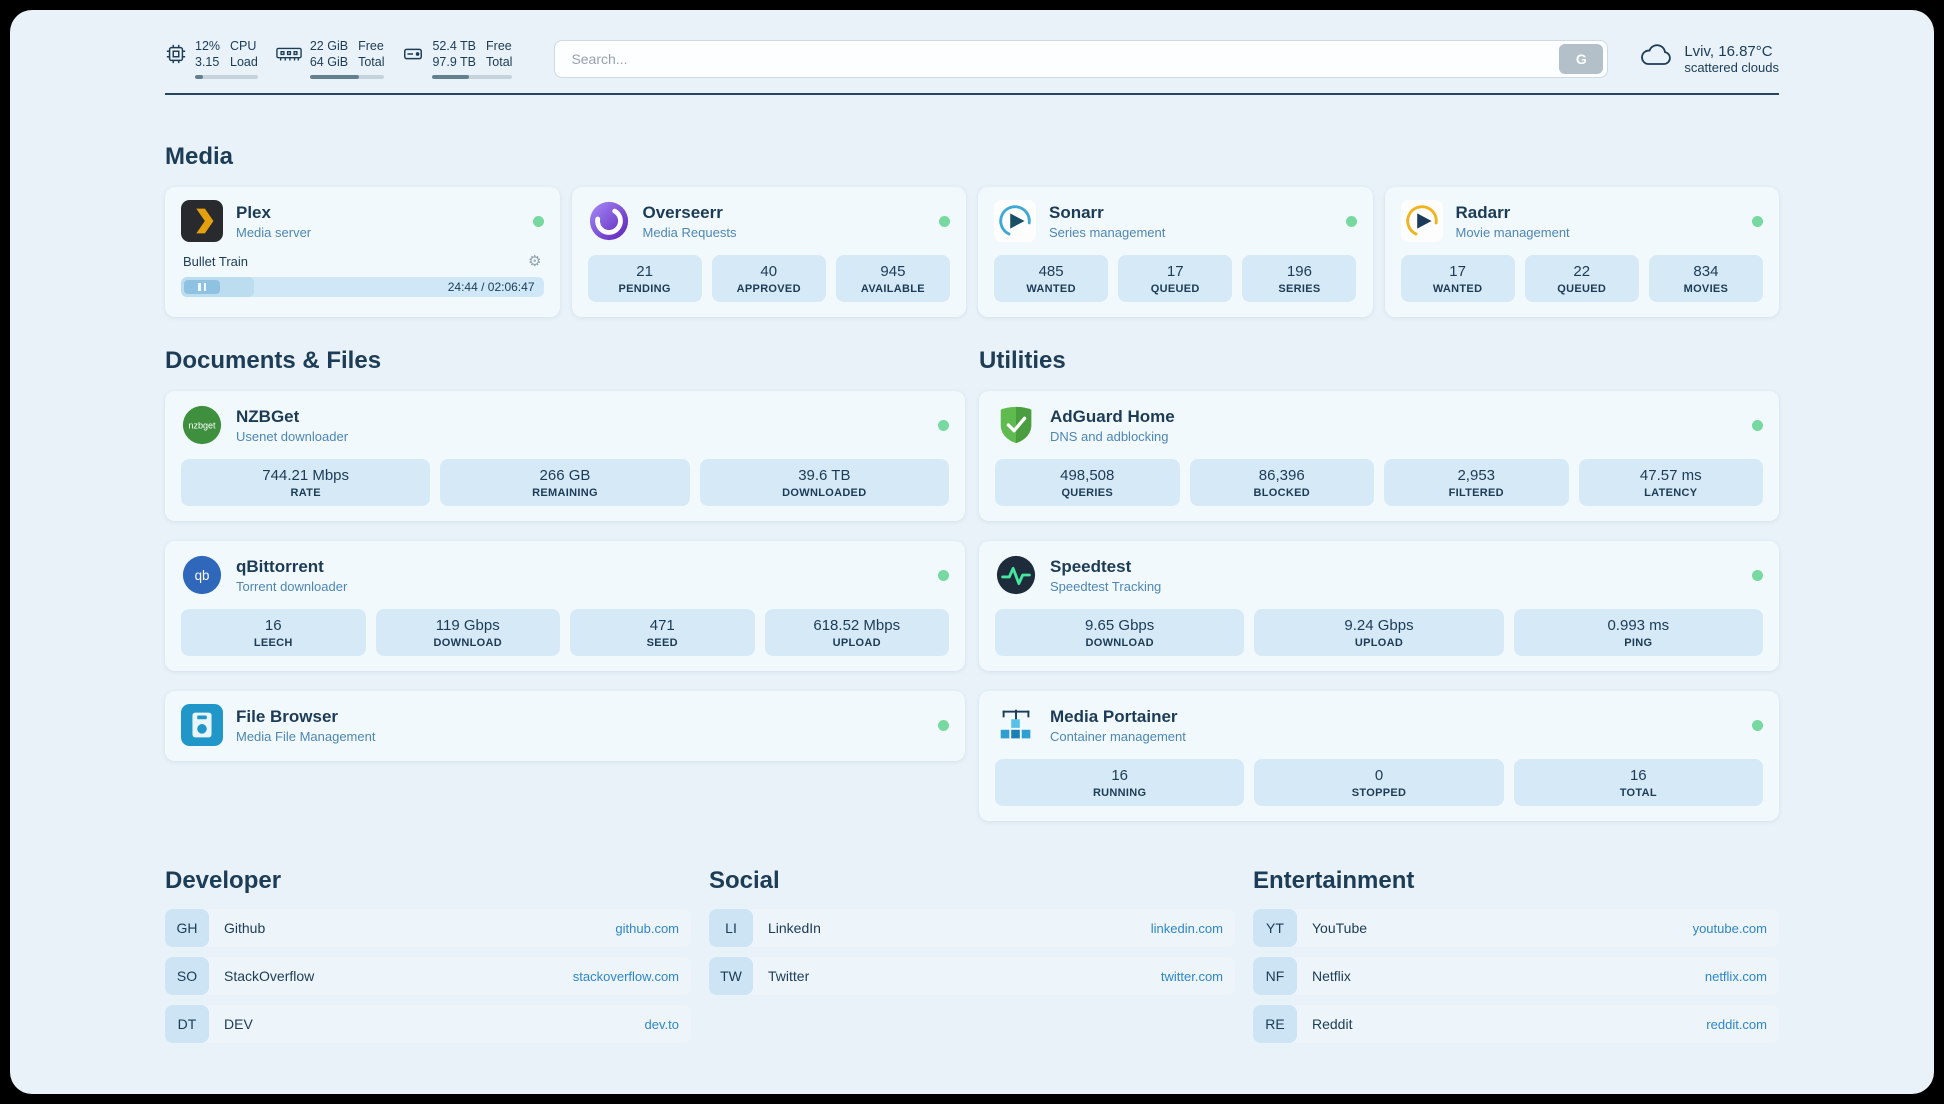 The width and height of the screenshot is (1944, 1104). What do you see at coordinates (329, 46) in the screenshot?
I see `ram-free-value: 22 GiB` at bounding box center [329, 46].